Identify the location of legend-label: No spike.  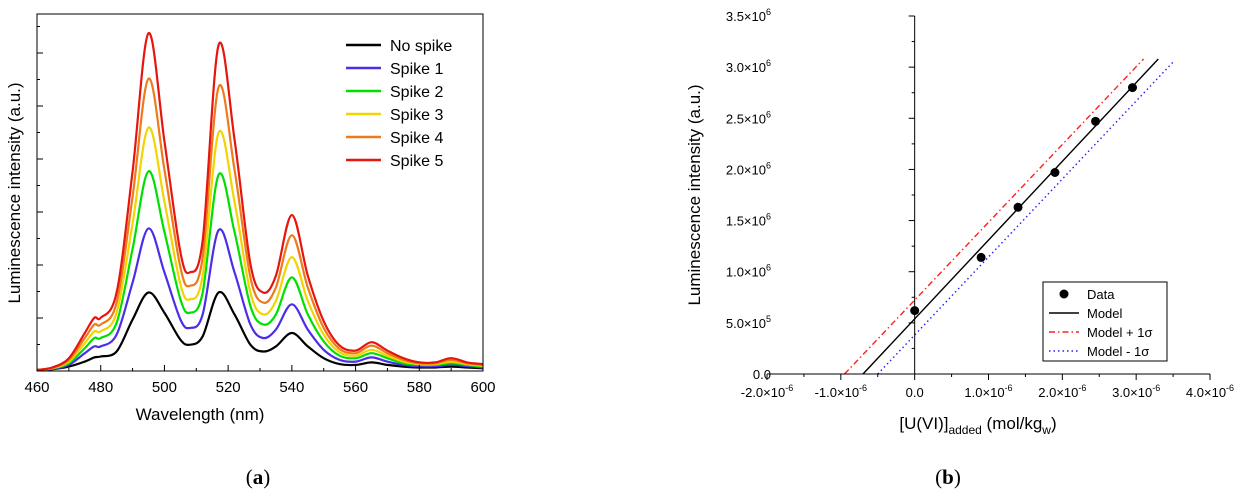
(421, 46).